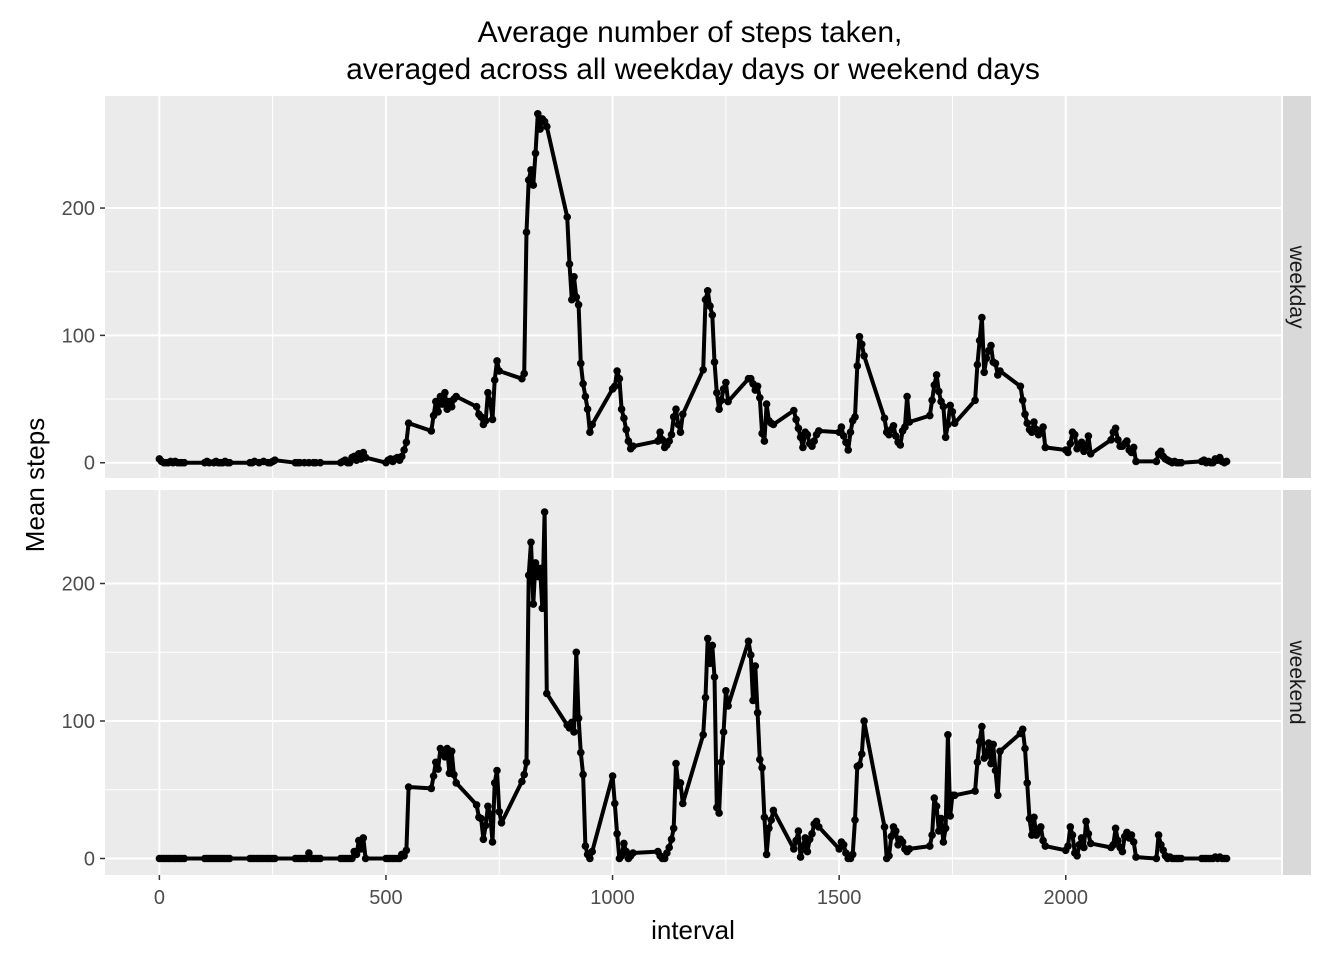 The width and height of the screenshot is (1344, 960). Describe the element at coordinates (690, 32) in the screenshot. I see `chart-title-line-1: Average number of steps taken,` at that location.